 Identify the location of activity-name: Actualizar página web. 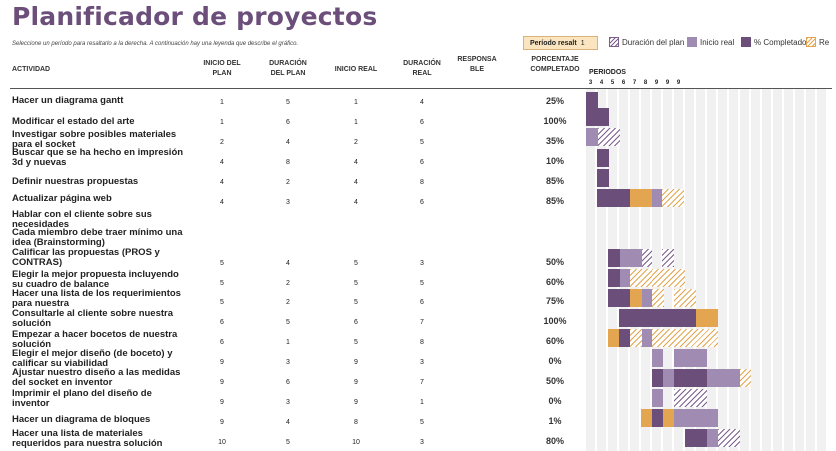
(62, 198).